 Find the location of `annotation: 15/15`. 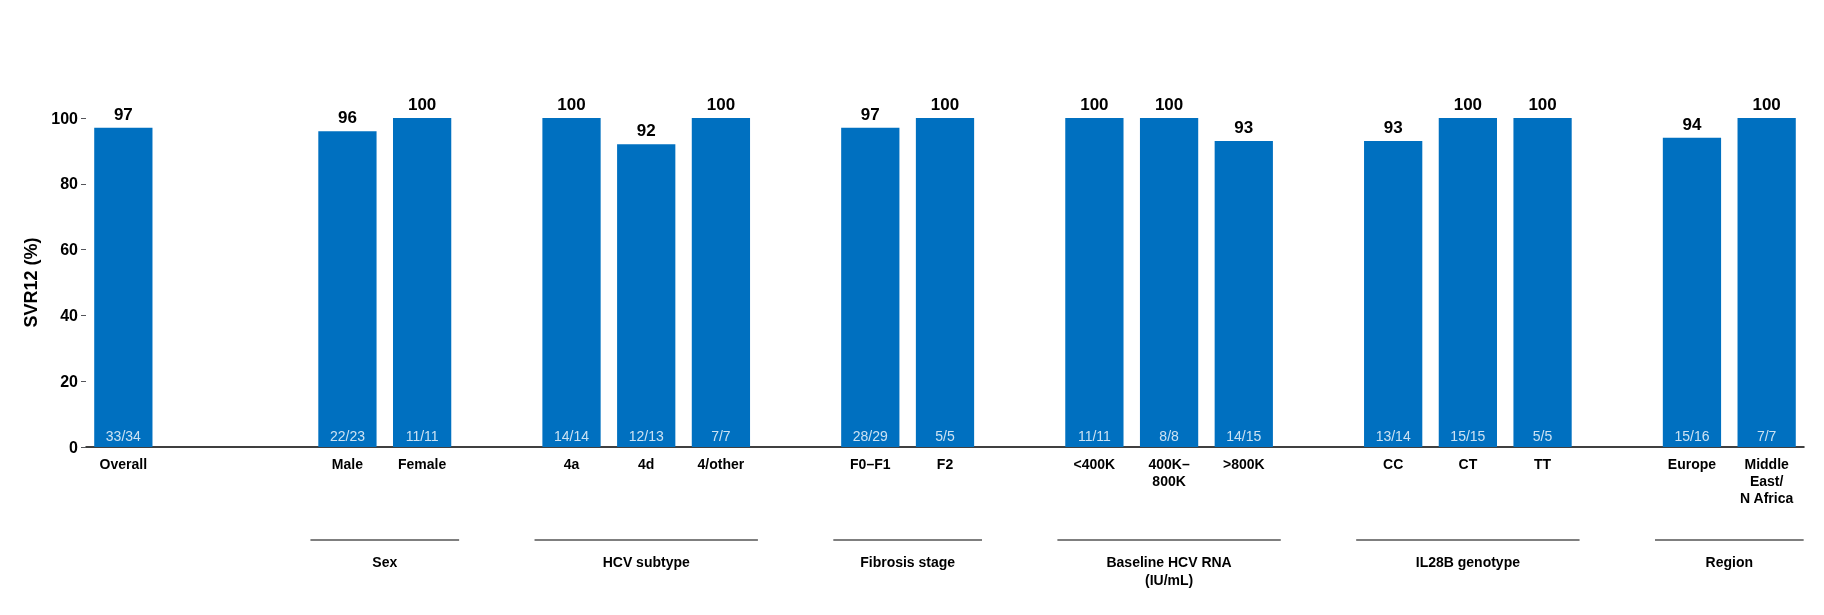

annotation: 15/15 is located at coordinates (1468, 436).